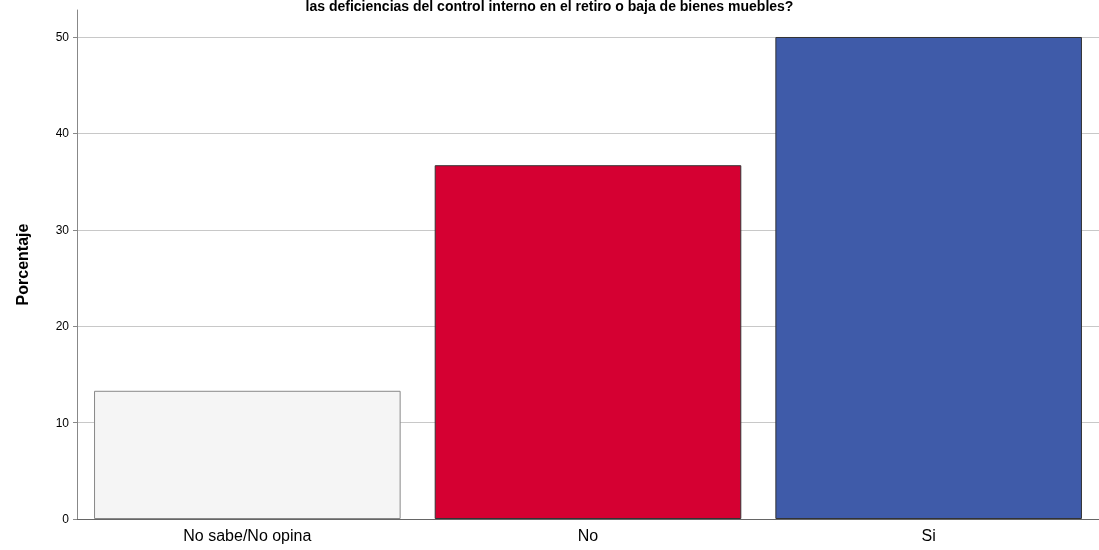 The image size is (1099, 550). What do you see at coordinates (62, 229) in the screenshot?
I see `y-tick-label: 30` at bounding box center [62, 229].